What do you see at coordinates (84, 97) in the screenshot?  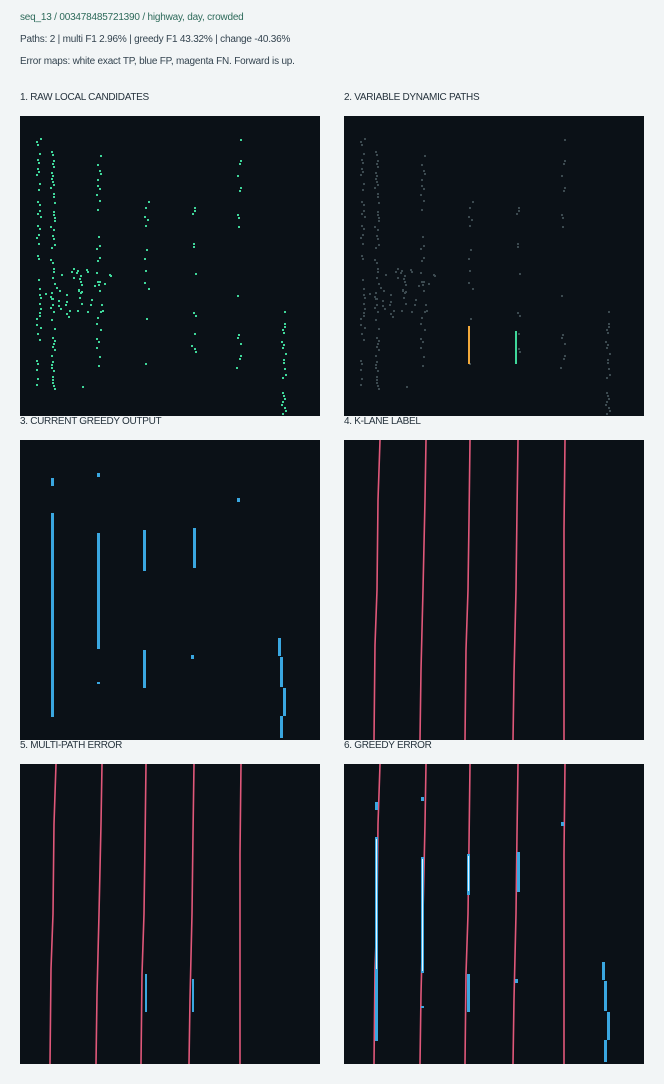 I see `panel-label-raw: 1. RAW LOCAL CANDIDATES` at bounding box center [84, 97].